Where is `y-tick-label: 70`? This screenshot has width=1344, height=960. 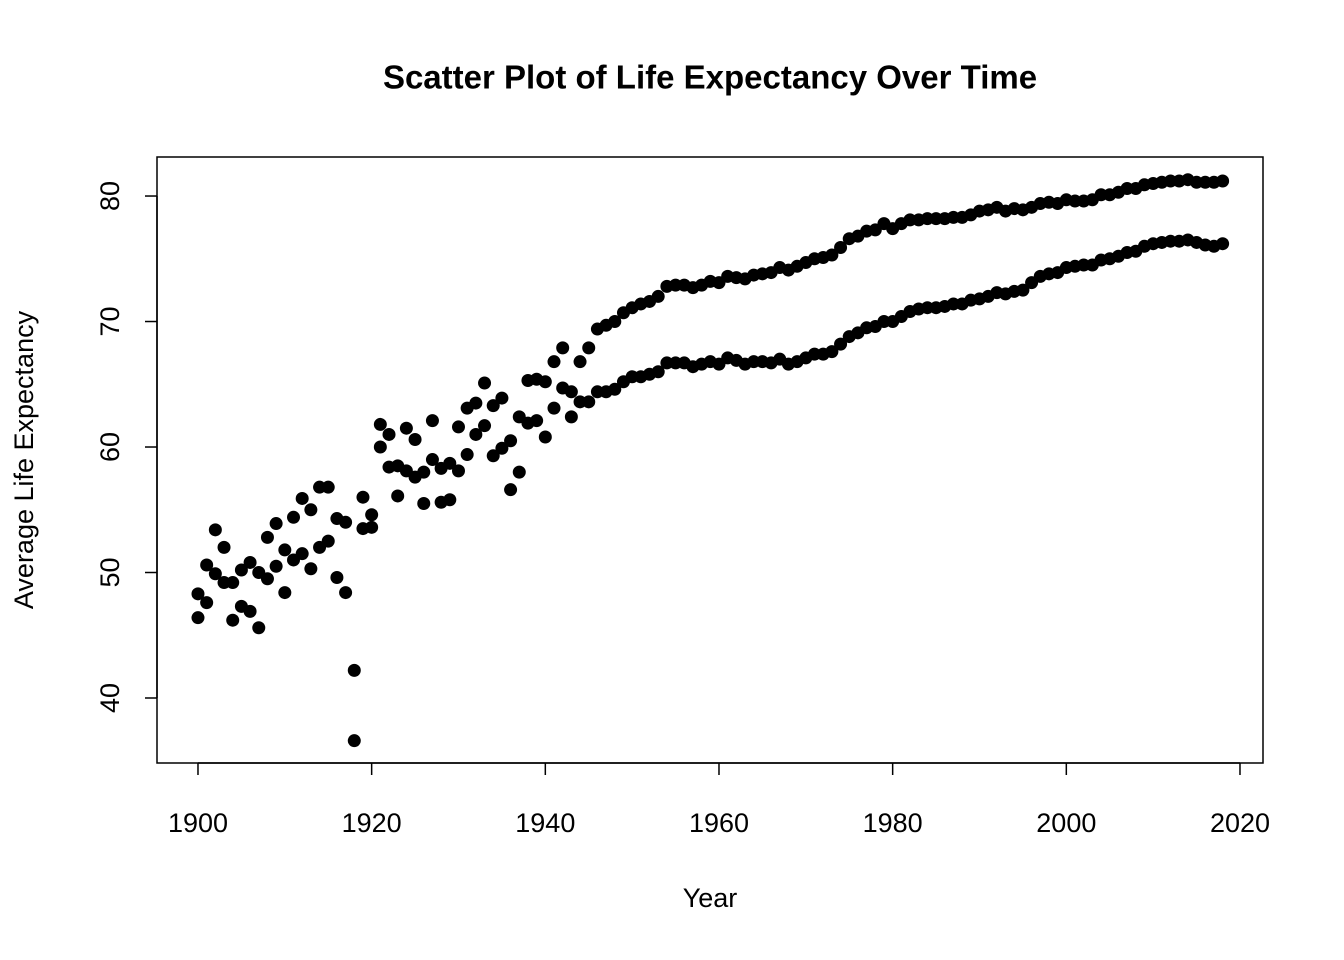 y-tick-label: 70 is located at coordinates (110, 321).